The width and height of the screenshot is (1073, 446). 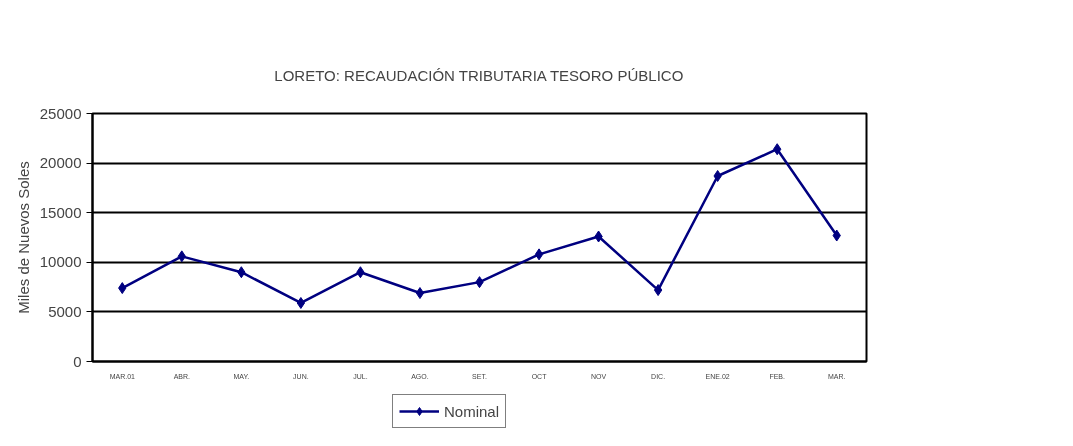 I want to click on legend-label: Nominal, so click(x=472, y=411).